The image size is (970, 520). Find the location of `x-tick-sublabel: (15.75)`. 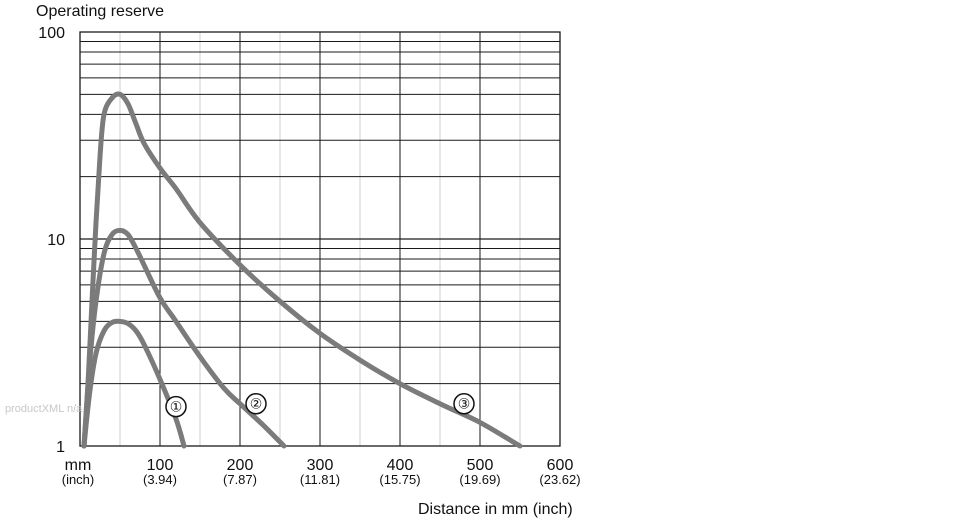

x-tick-sublabel: (15.75) is located at coordinates (399, 479).